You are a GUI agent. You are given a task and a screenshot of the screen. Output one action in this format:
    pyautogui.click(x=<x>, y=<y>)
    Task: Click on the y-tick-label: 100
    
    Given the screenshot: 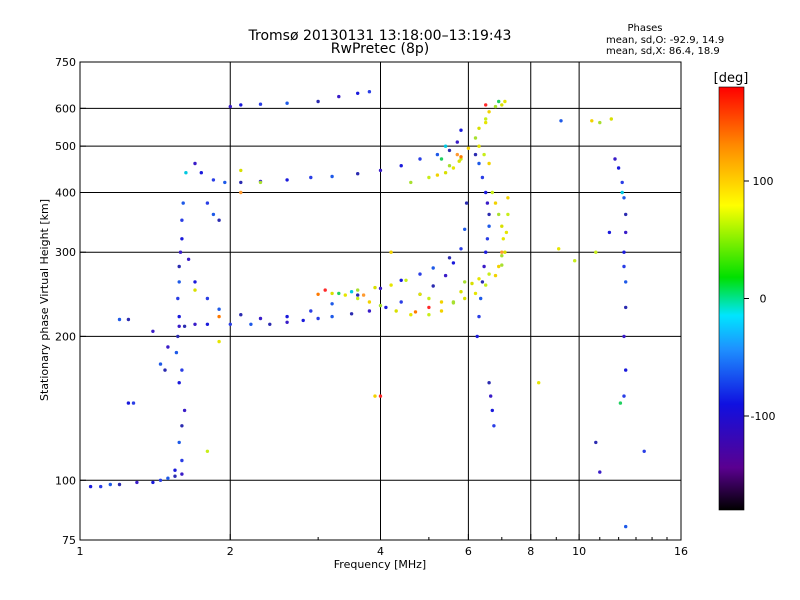 What is the action you would take?
    pyautogui.click(x=65, y=480)
    